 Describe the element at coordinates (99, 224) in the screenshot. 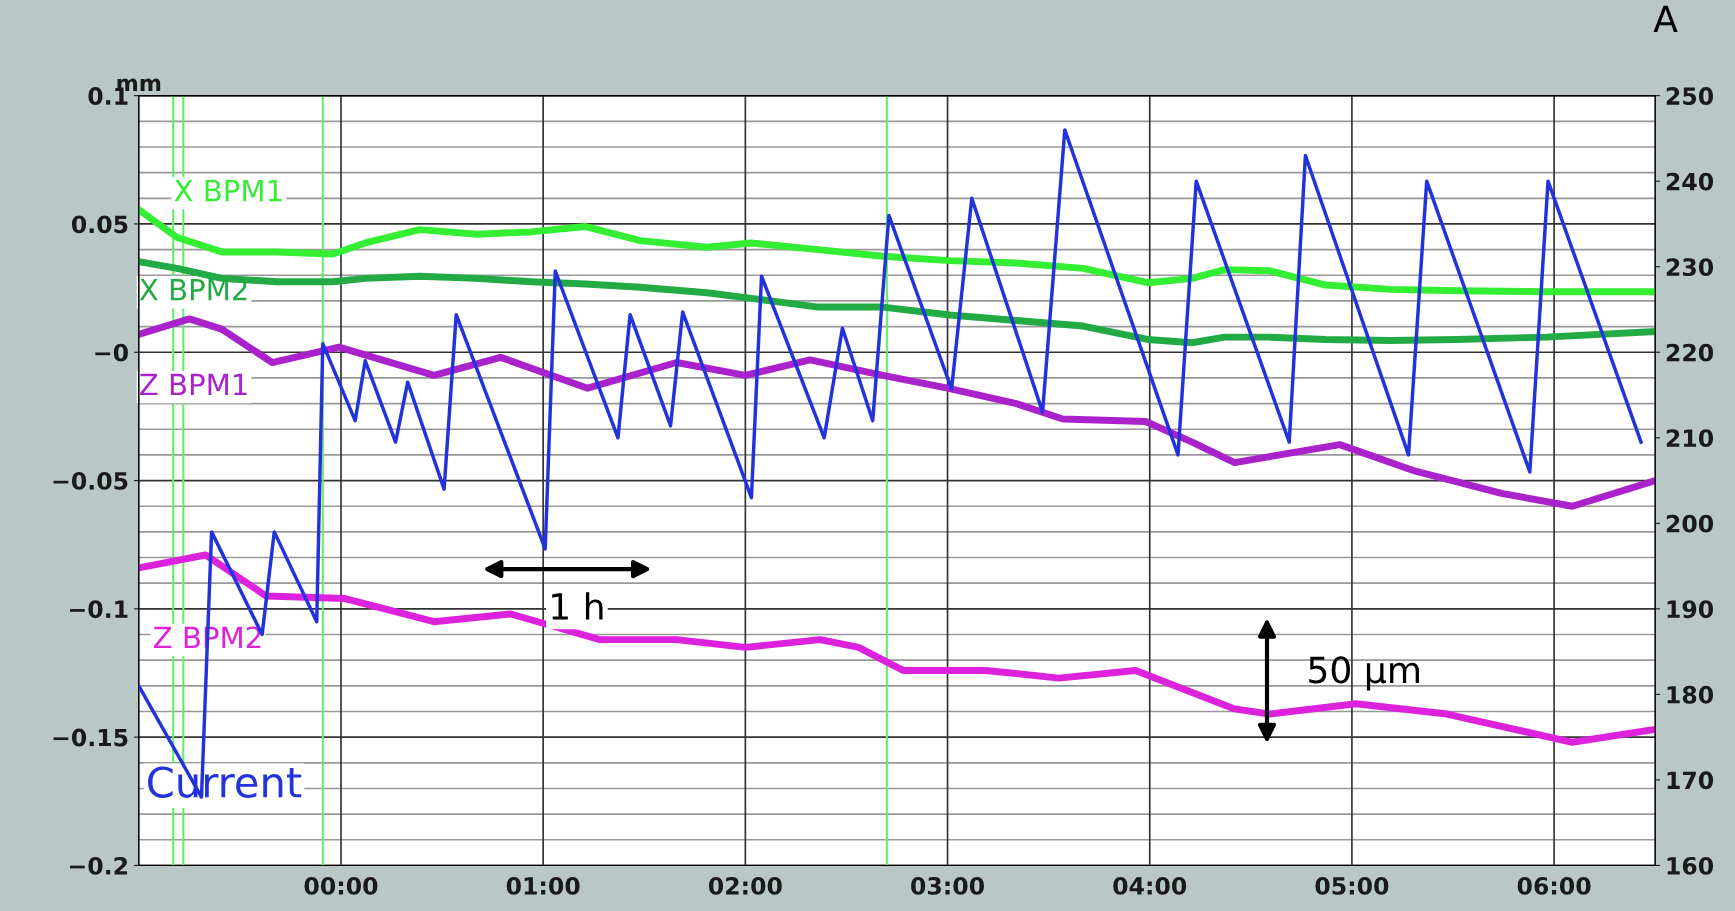

I see `y-tick-label: 0.05` at that location.